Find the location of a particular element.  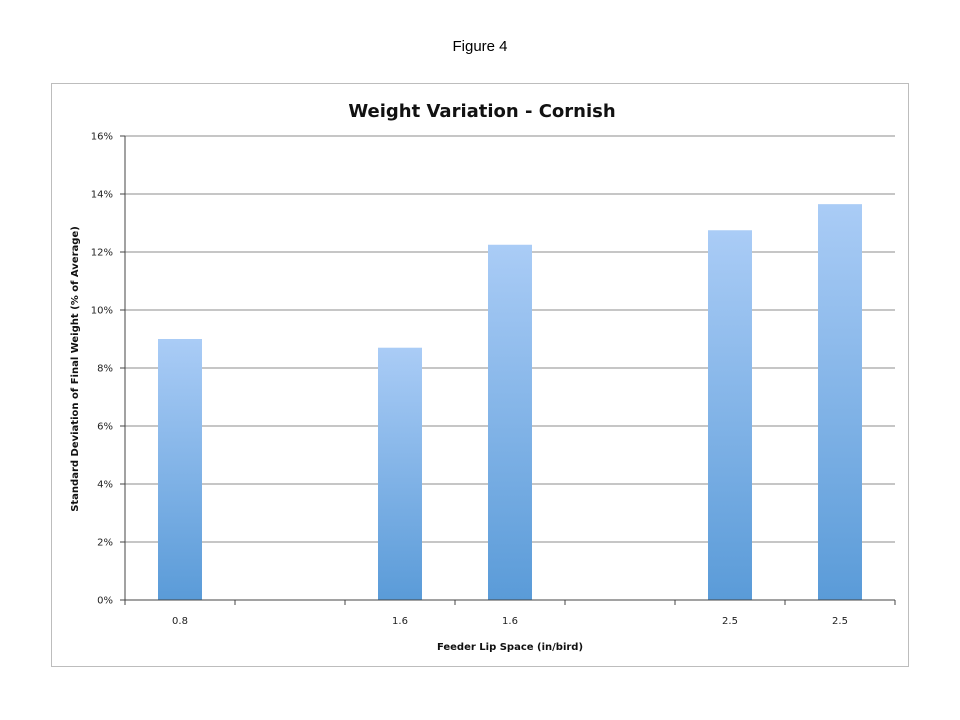

y-tick-label: 14% is located at coordinates (102, 195).